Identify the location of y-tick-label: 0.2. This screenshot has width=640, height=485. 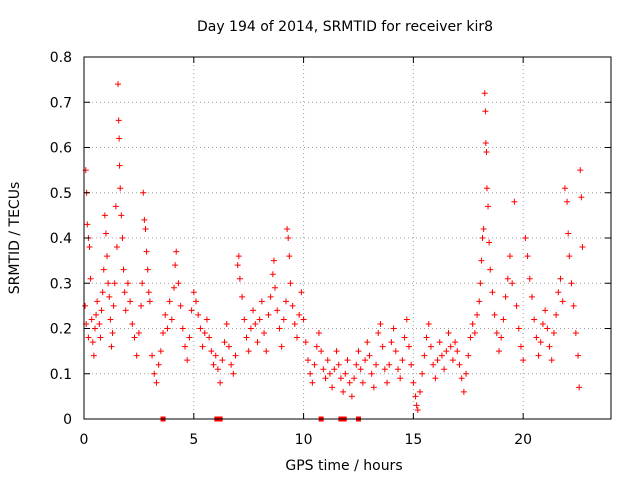
(61, 330).